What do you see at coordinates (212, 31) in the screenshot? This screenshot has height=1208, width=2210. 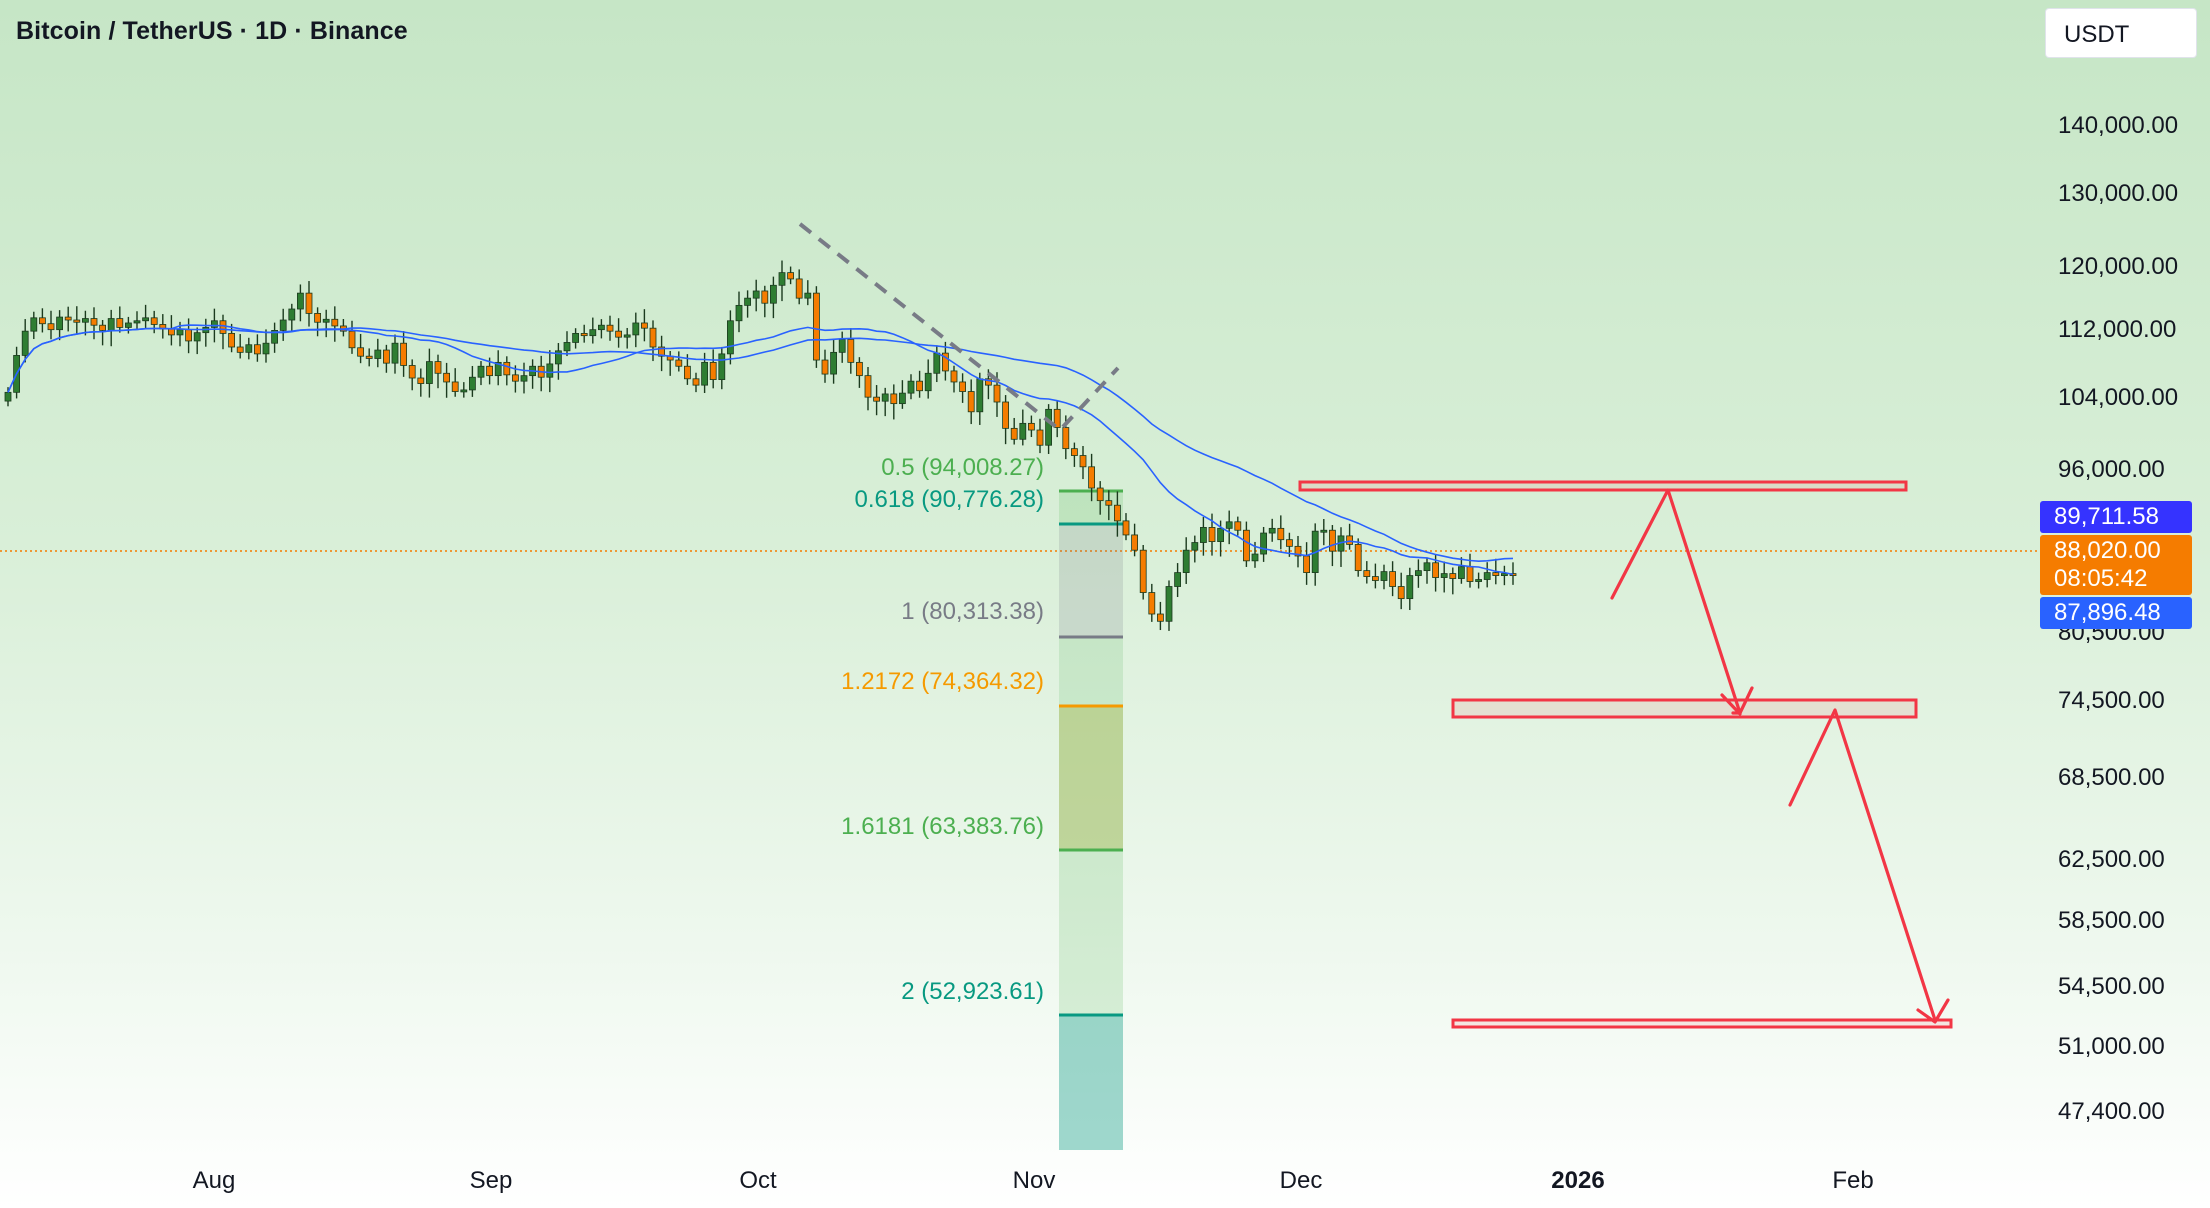 I see `chart-title: Bitcoin / TetherUS · 1D · Binance` at bounding box center [212, 31].